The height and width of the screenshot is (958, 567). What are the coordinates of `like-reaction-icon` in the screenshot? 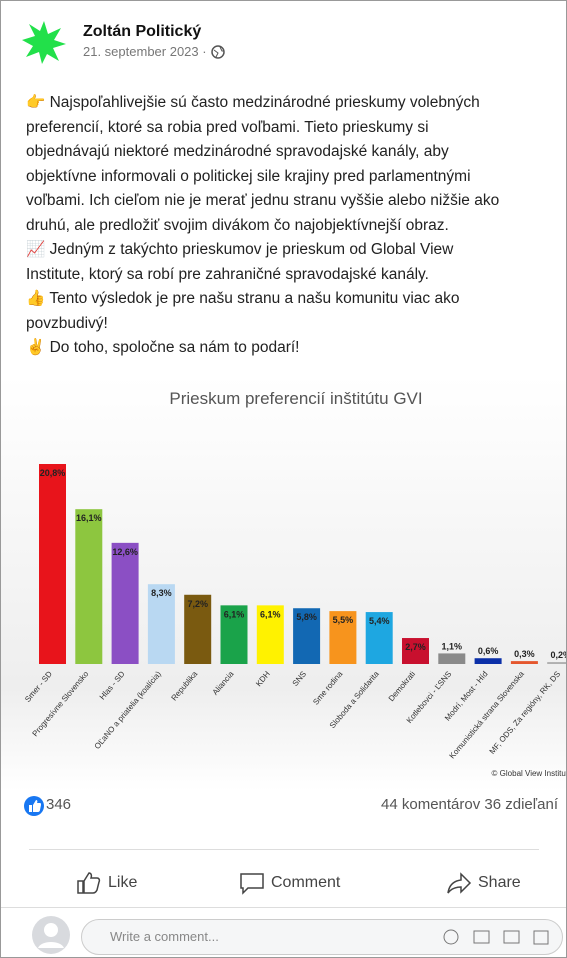 It's located at (34, 806).